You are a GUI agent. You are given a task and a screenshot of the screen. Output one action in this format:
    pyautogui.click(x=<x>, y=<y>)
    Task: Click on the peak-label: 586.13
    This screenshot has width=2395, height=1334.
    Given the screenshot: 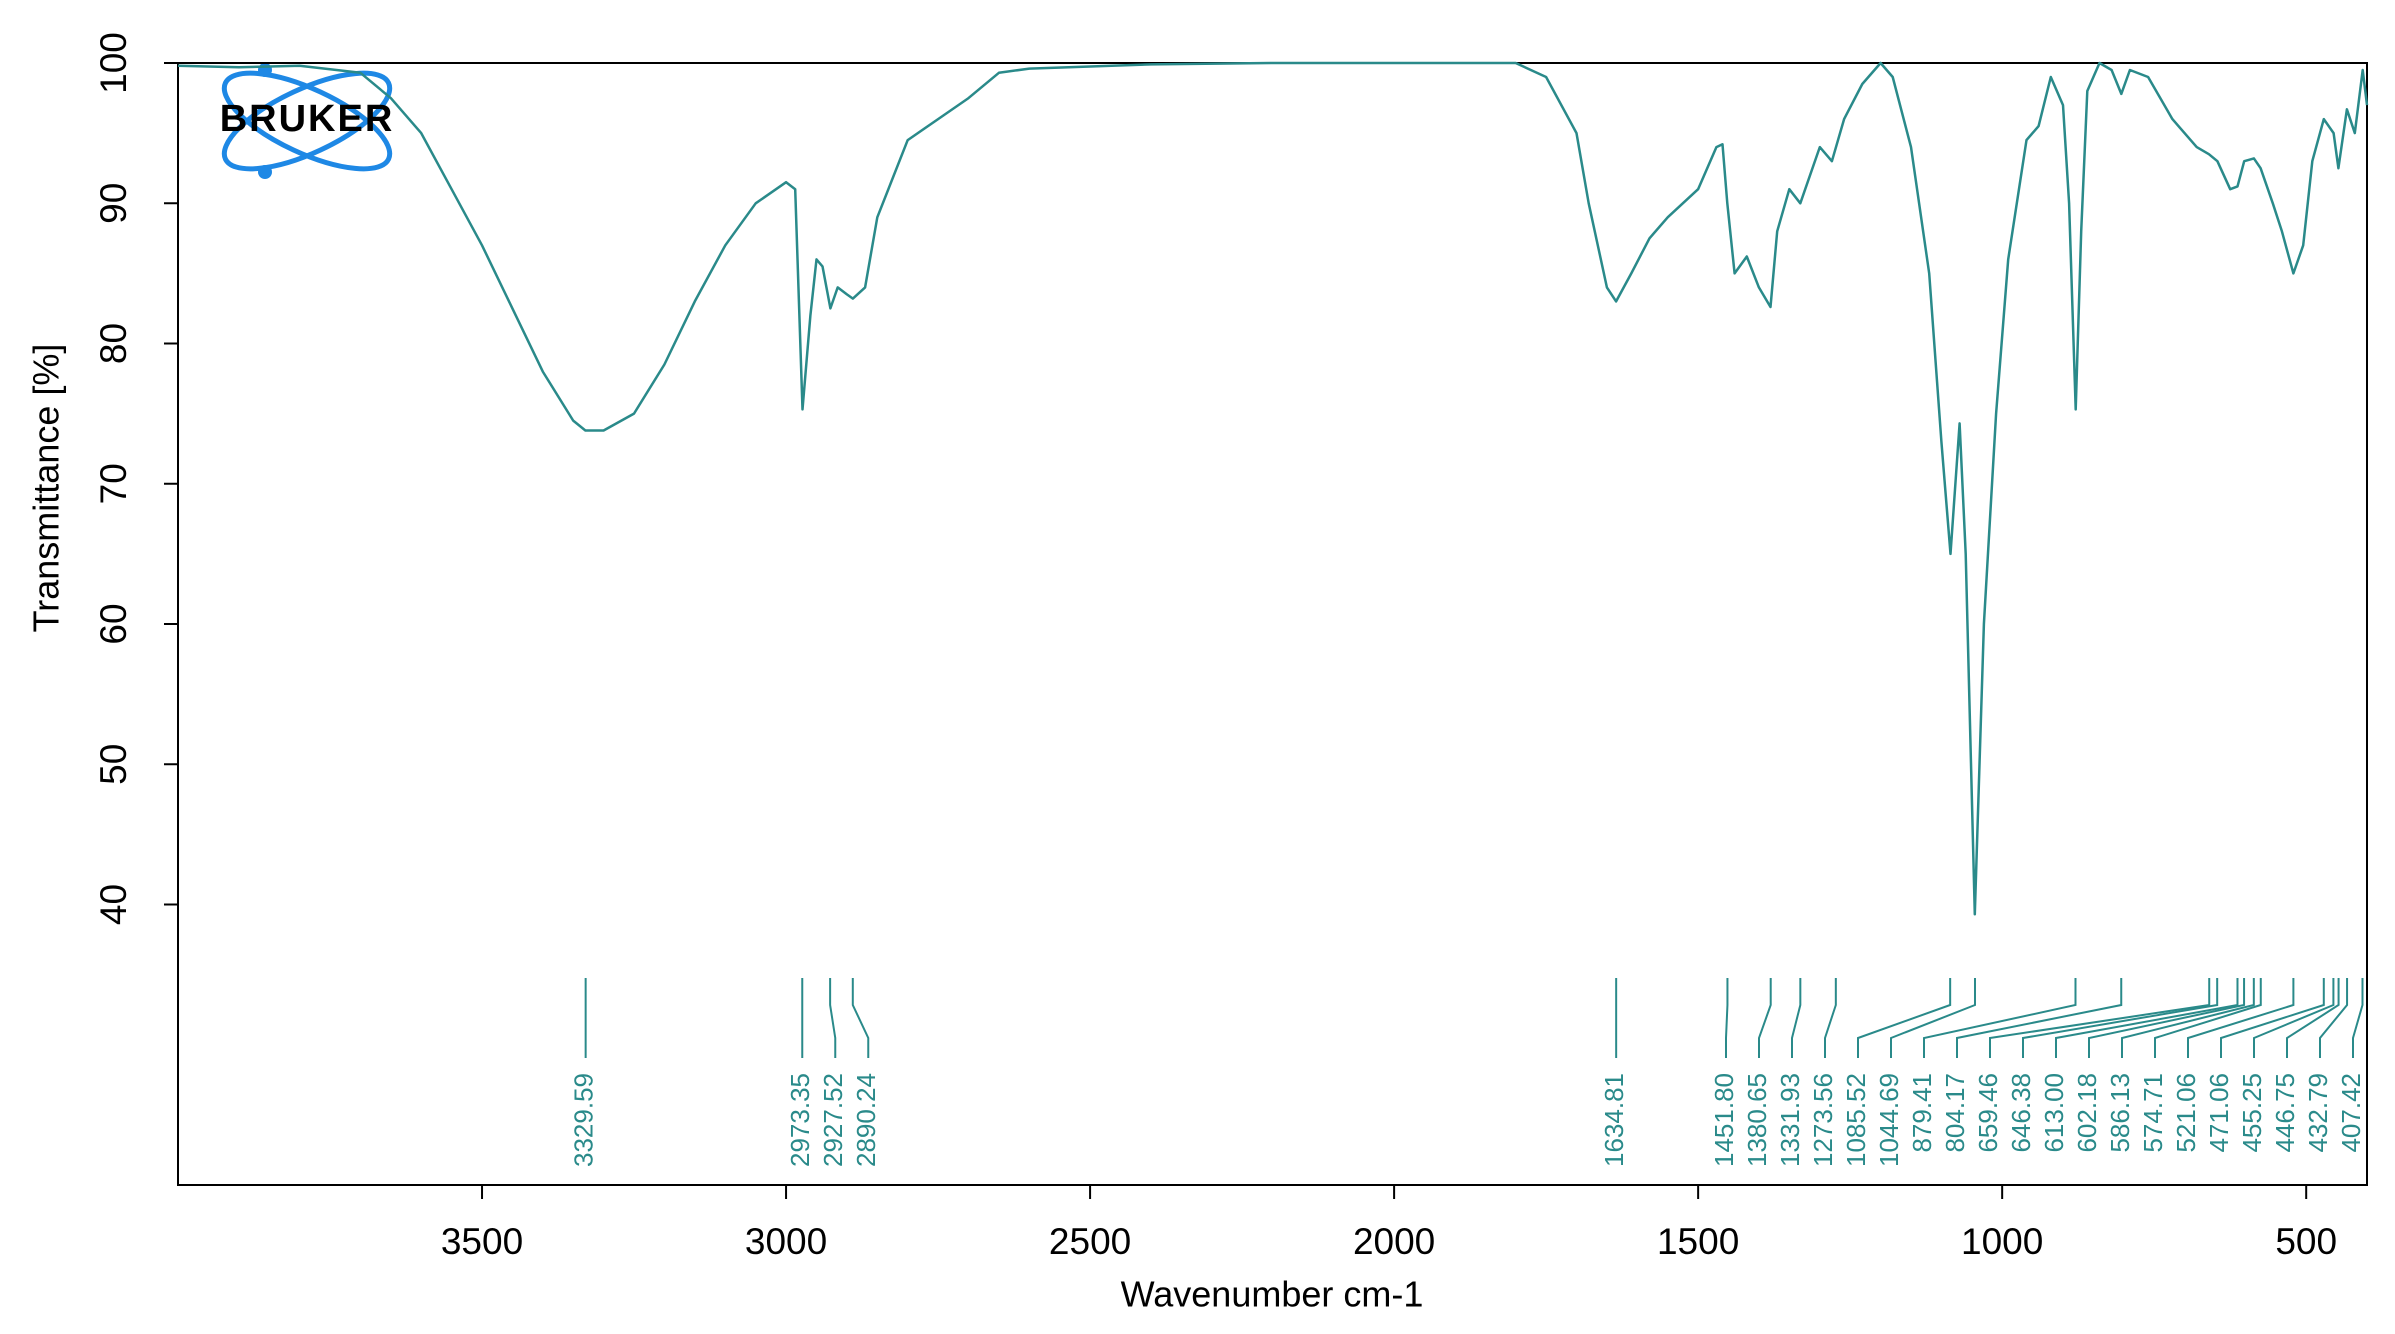 What is the action you would take?
    pyautogui.click(x=2120, y=1113)
    